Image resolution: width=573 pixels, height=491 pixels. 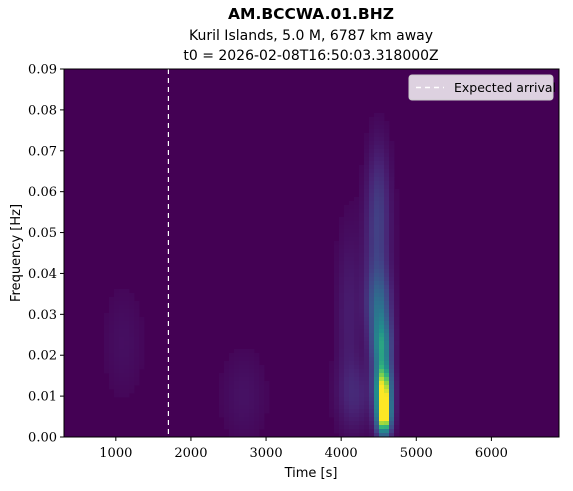 I want to click on y-tick-label: 0.09, so click(x=42, y=70).